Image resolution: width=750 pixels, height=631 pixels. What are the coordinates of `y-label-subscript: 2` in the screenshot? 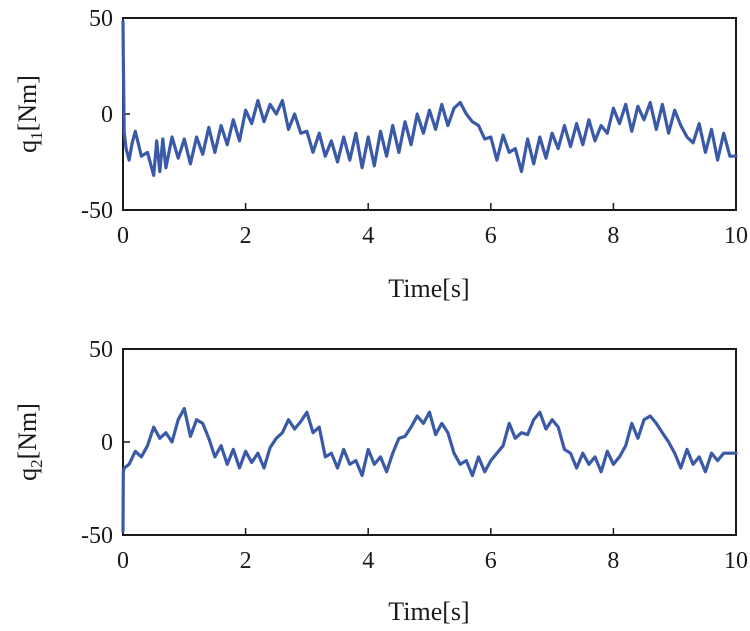 It's located at (36, 463).